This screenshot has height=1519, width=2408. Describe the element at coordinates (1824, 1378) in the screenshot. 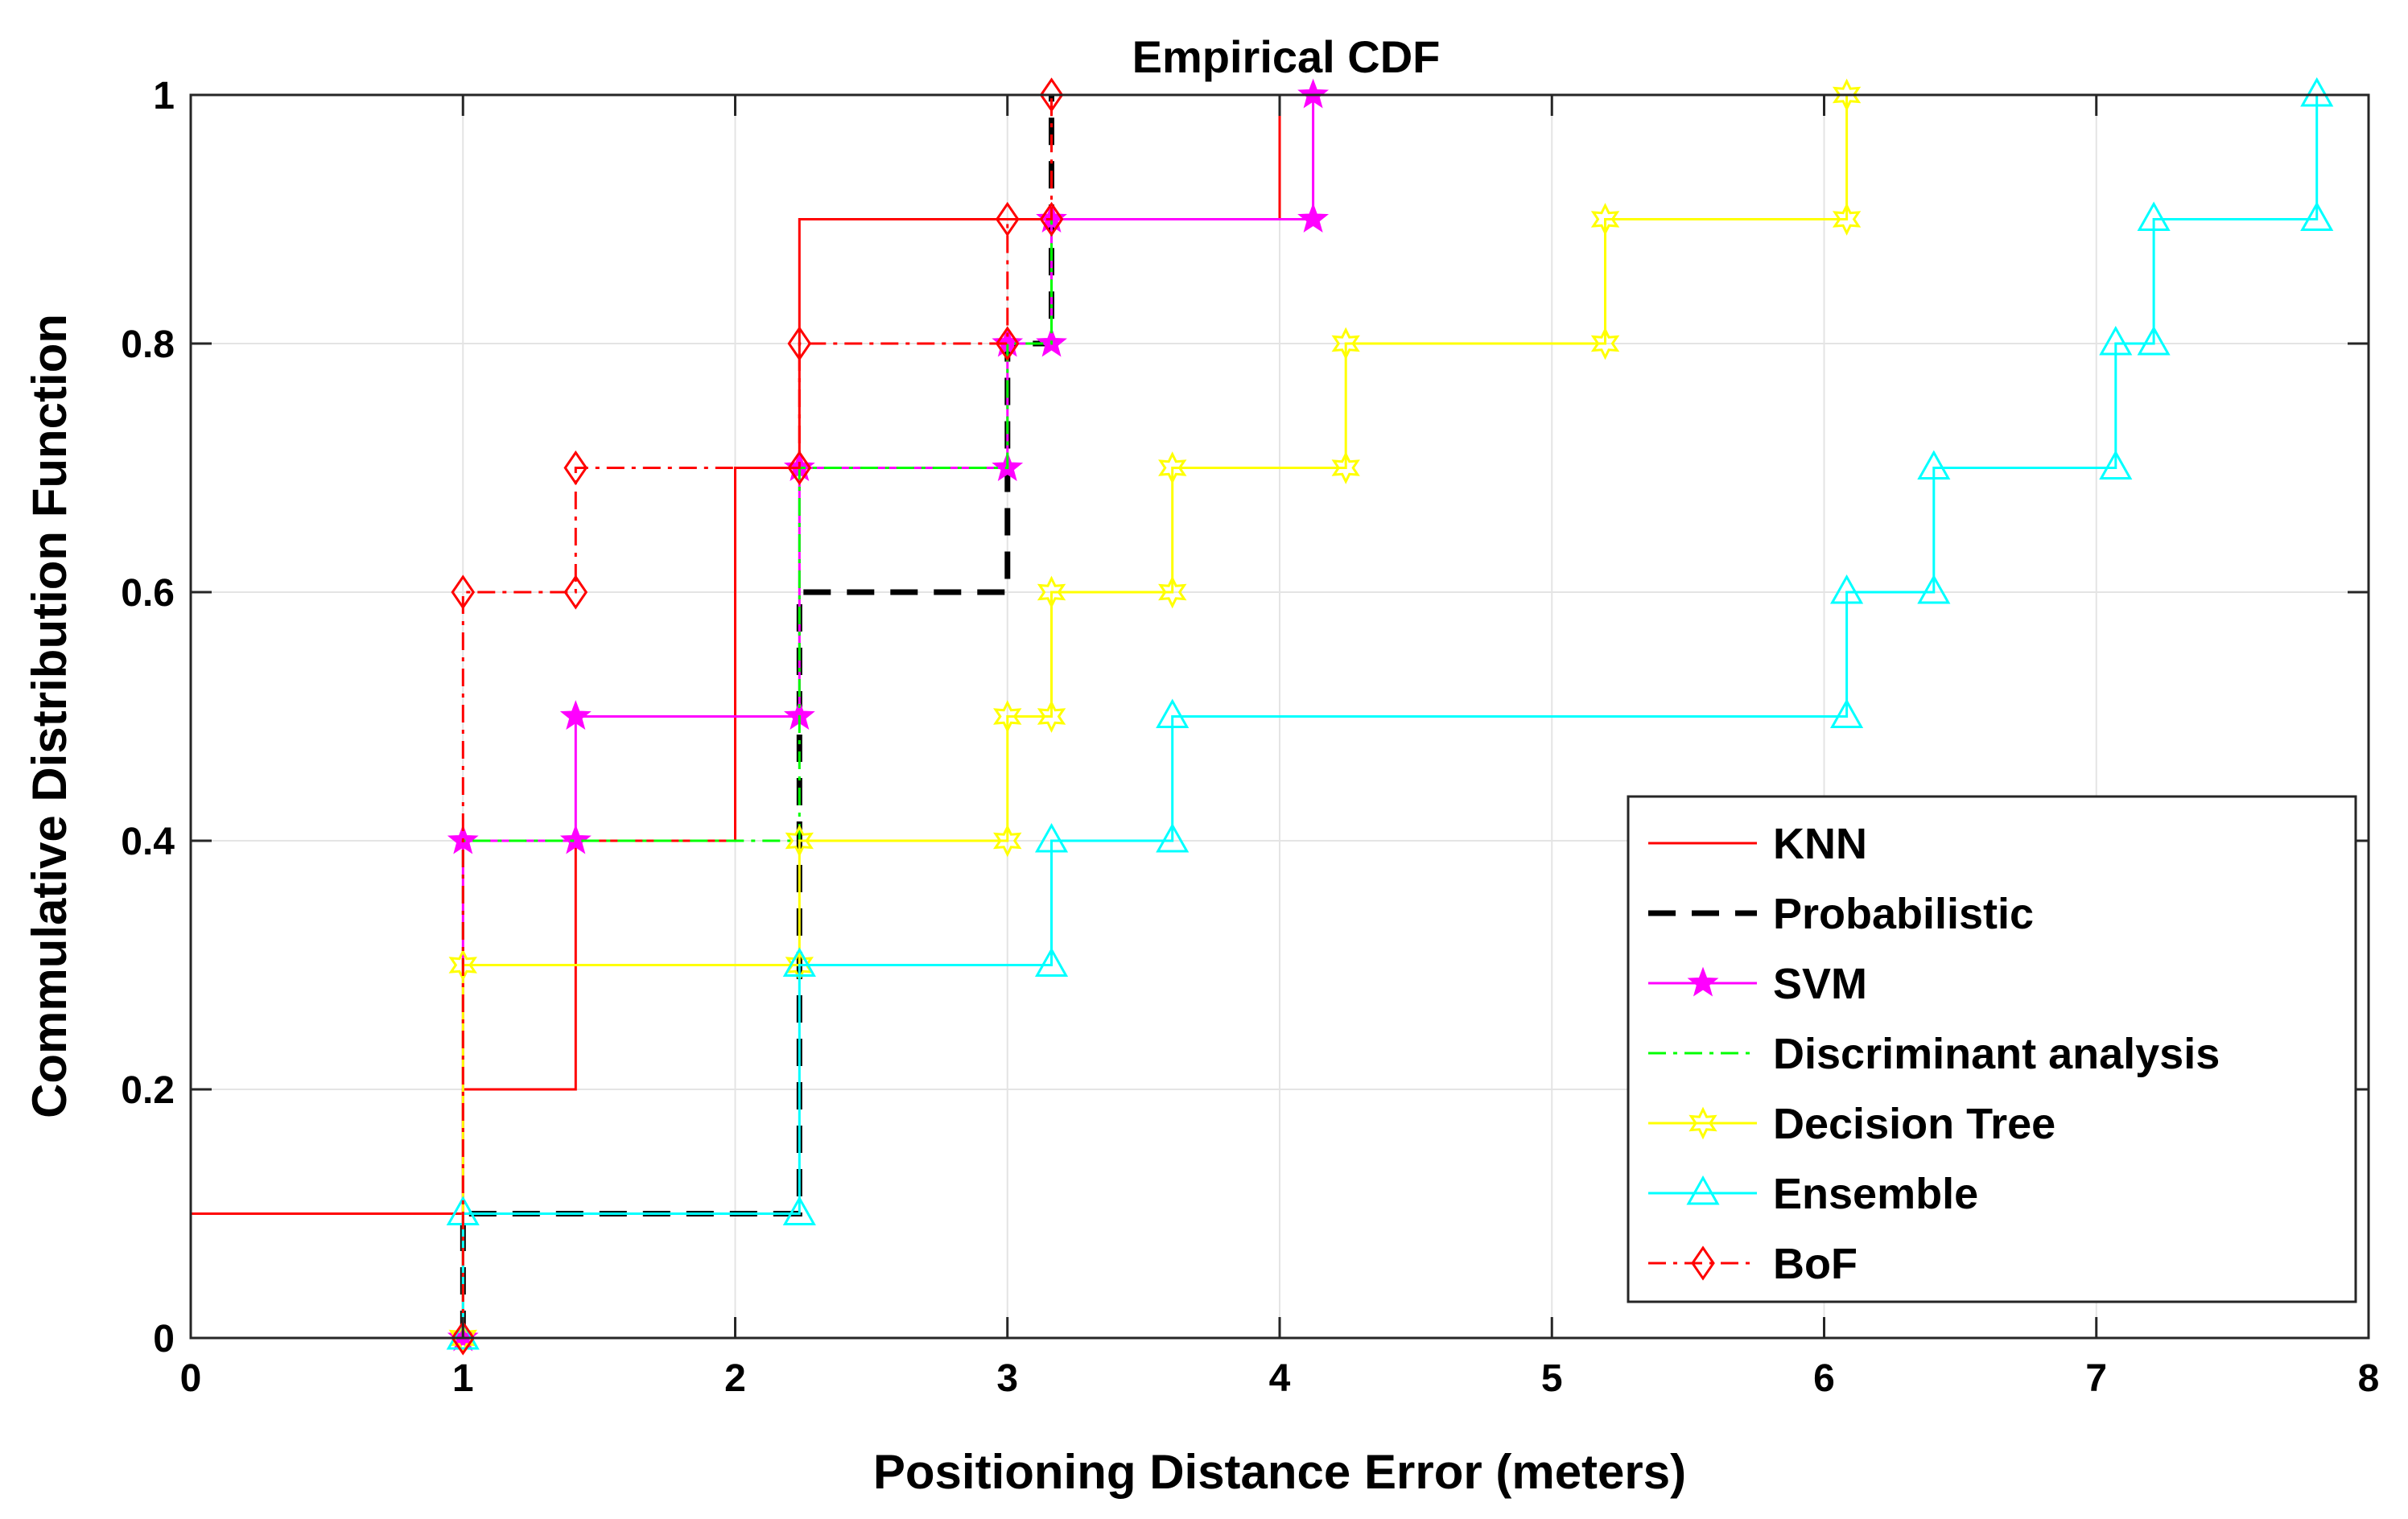

I see `x-tick-label: 6` at that location.